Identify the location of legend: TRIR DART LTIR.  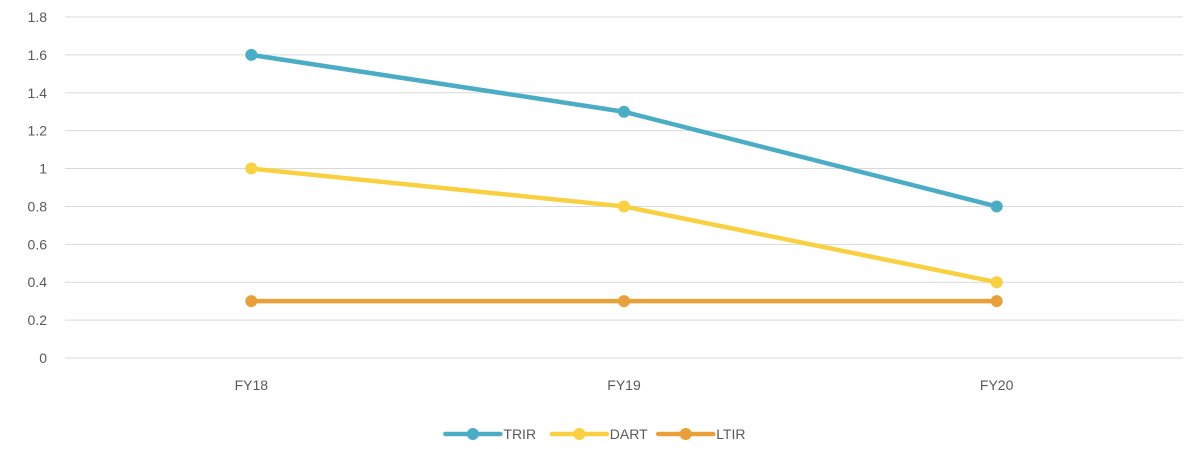
(594, 434).